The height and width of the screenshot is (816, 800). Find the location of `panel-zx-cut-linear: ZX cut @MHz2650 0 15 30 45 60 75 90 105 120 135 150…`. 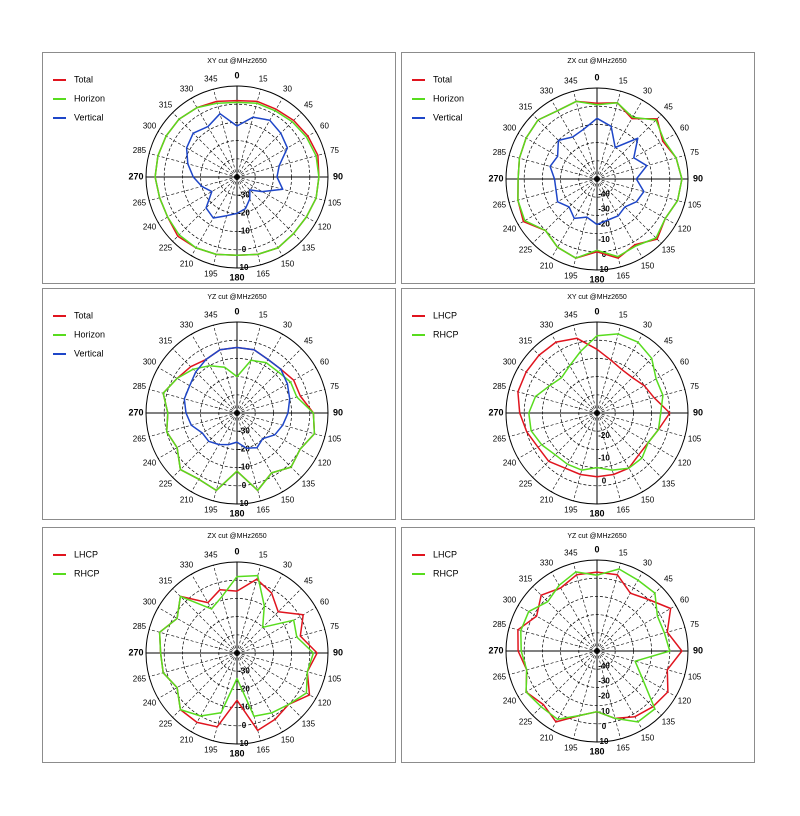

panel-zx-cut-linear: ZX cut @MHz2650 0 15 30 45 60 75 90 105 120 135 150… is located at coordinates (578, 168).